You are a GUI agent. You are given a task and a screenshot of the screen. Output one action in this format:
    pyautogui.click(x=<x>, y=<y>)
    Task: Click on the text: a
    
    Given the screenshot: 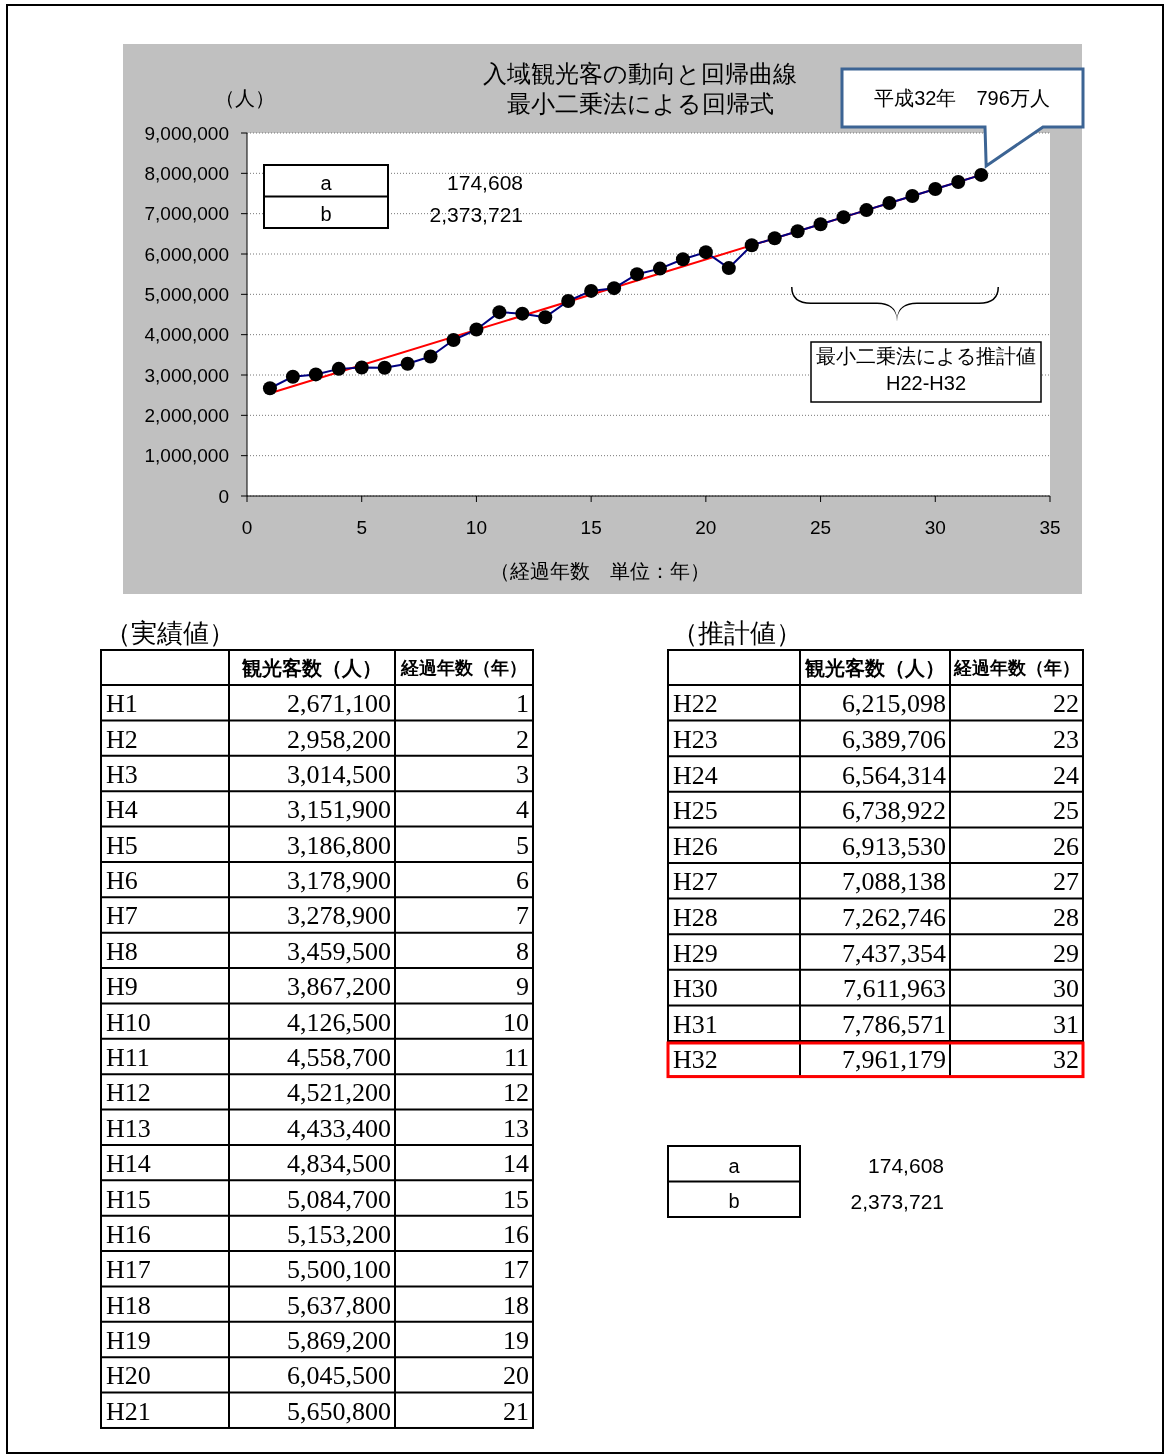 What is the action you would take?
    pyautogui.click(x=734, y=1165)
    